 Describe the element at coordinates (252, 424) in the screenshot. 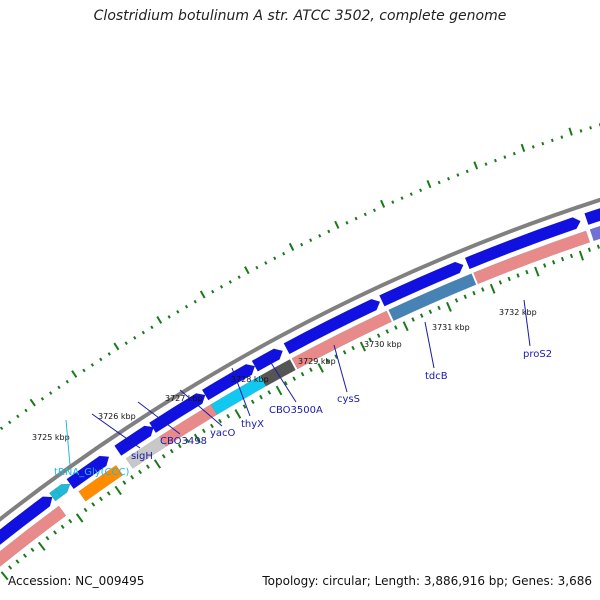

I see `gene-label-thyx: thyX` at that location.